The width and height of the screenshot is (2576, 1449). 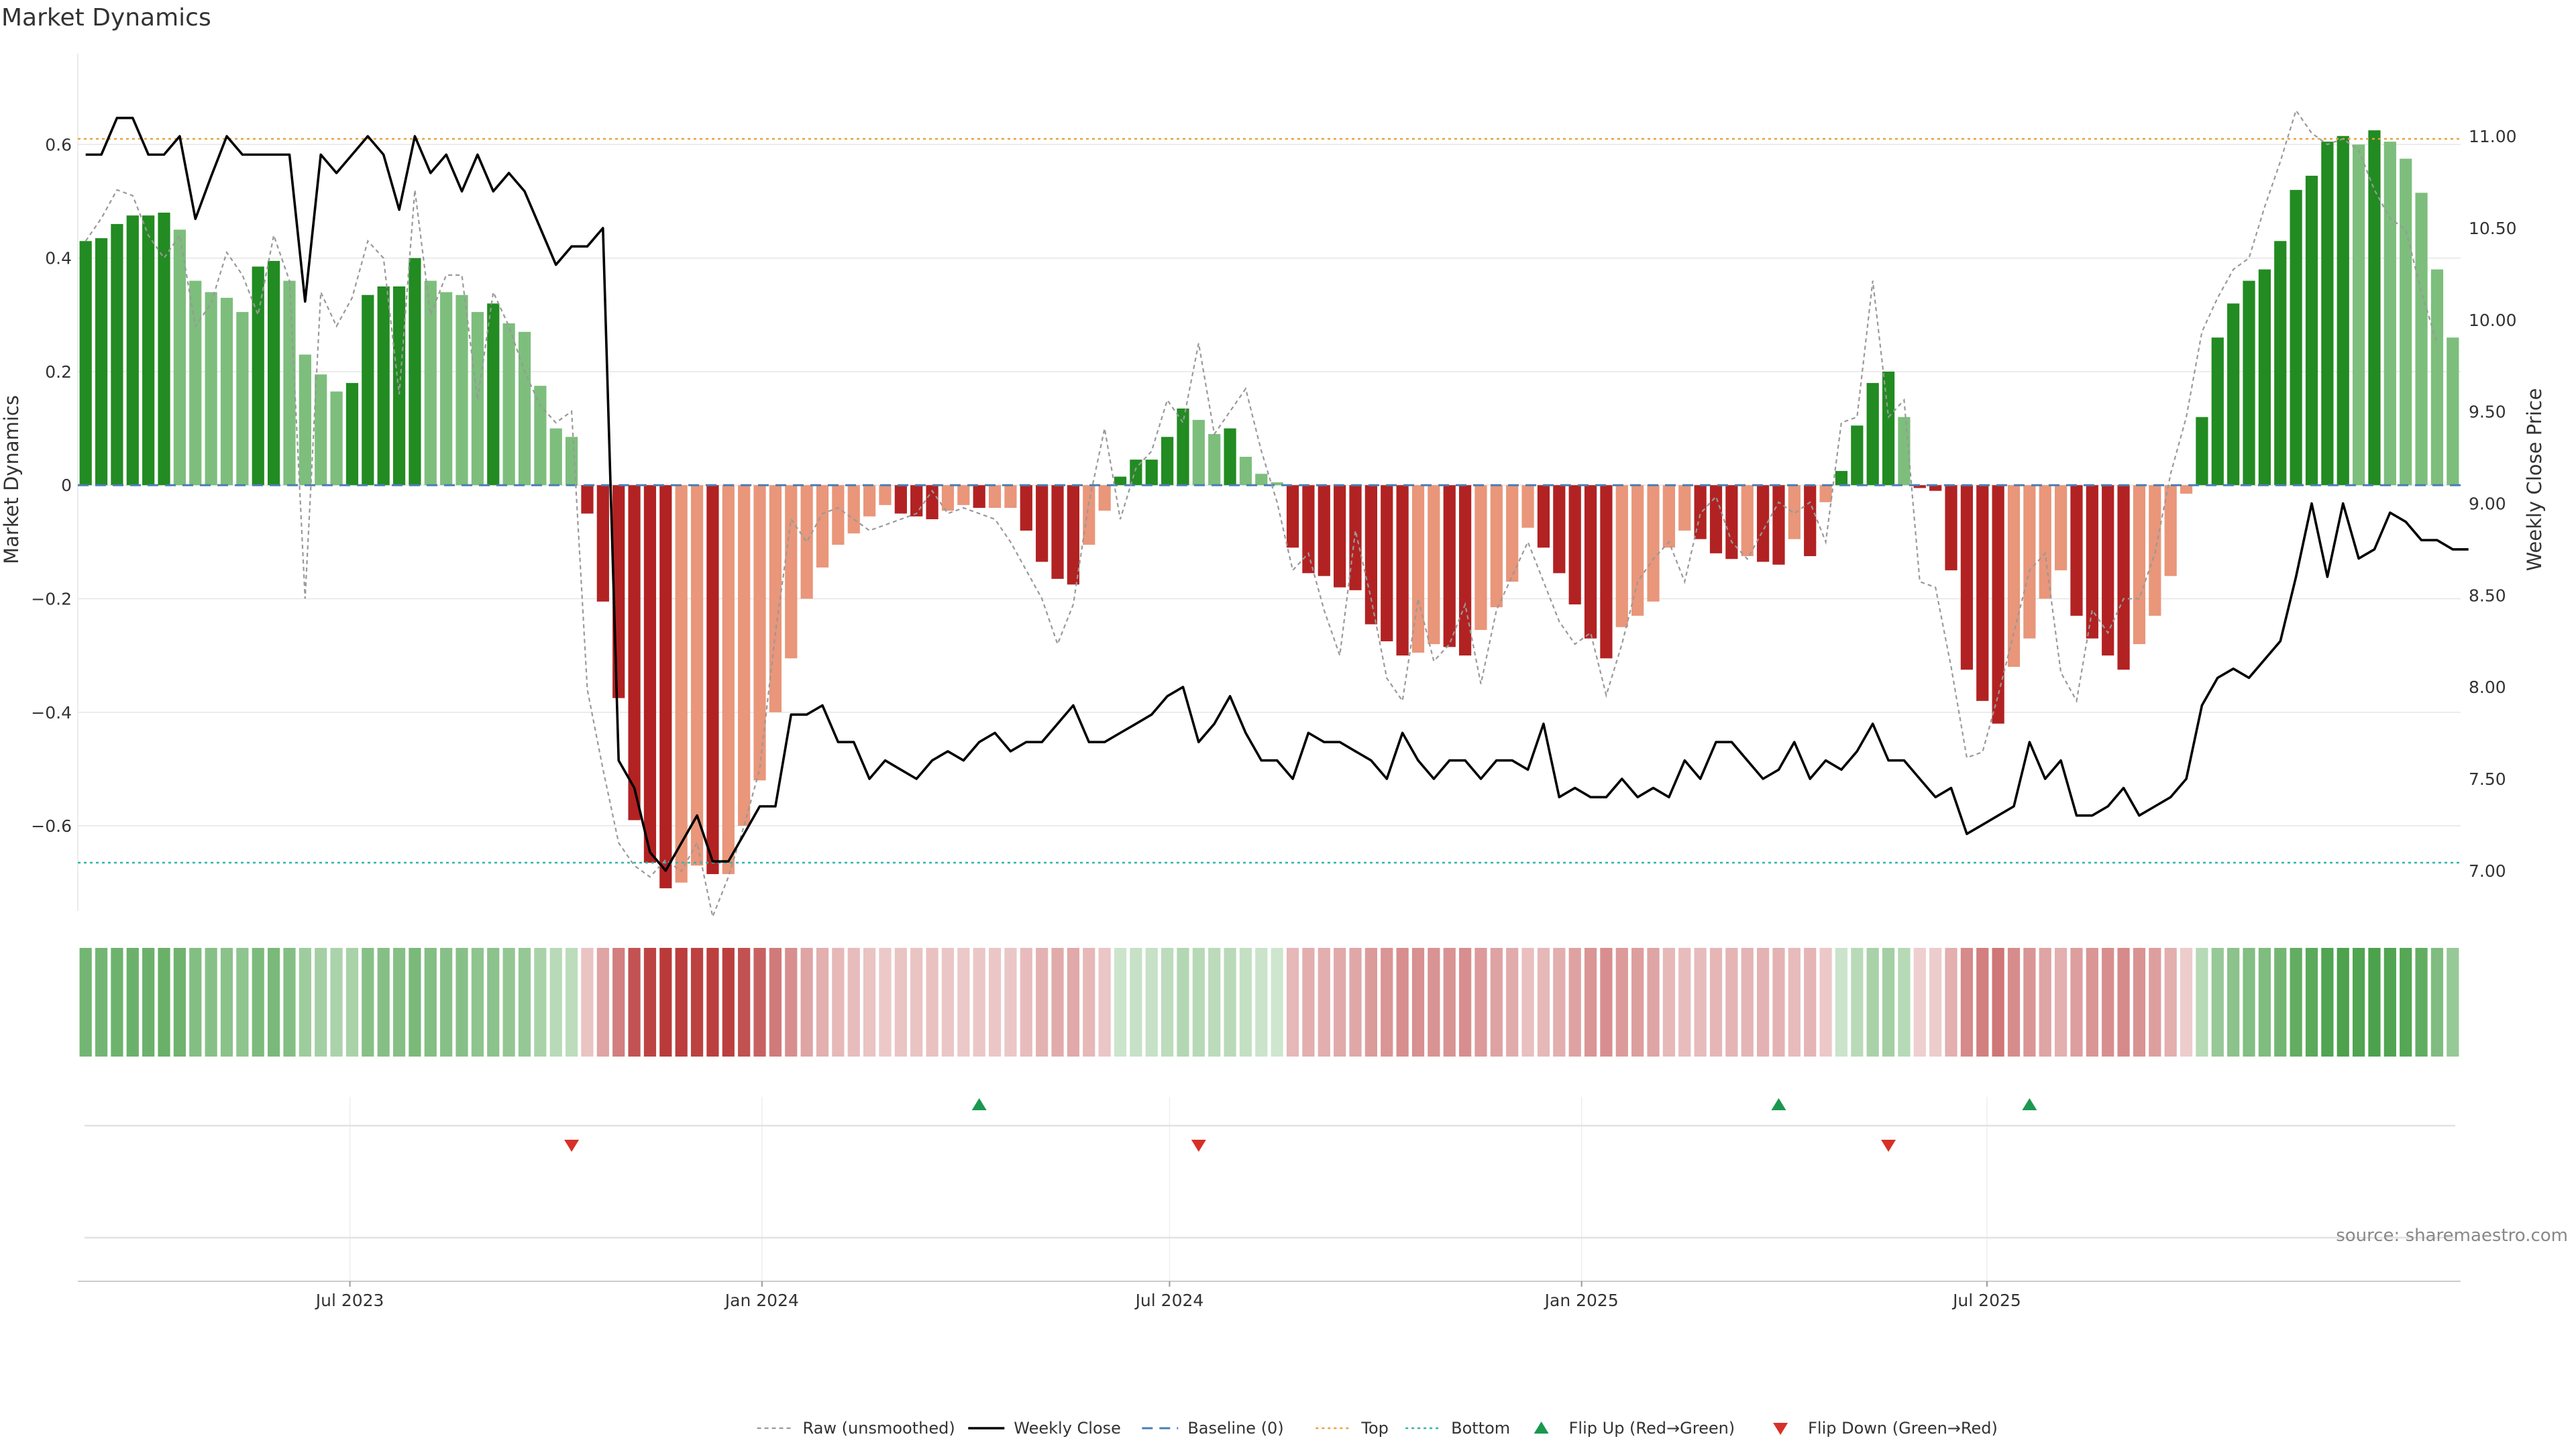 What do you see at coordinates (2493, 136) in the screenshot?
I see `y2-tick-label: 11.00` at bounding box center [2493, 136].